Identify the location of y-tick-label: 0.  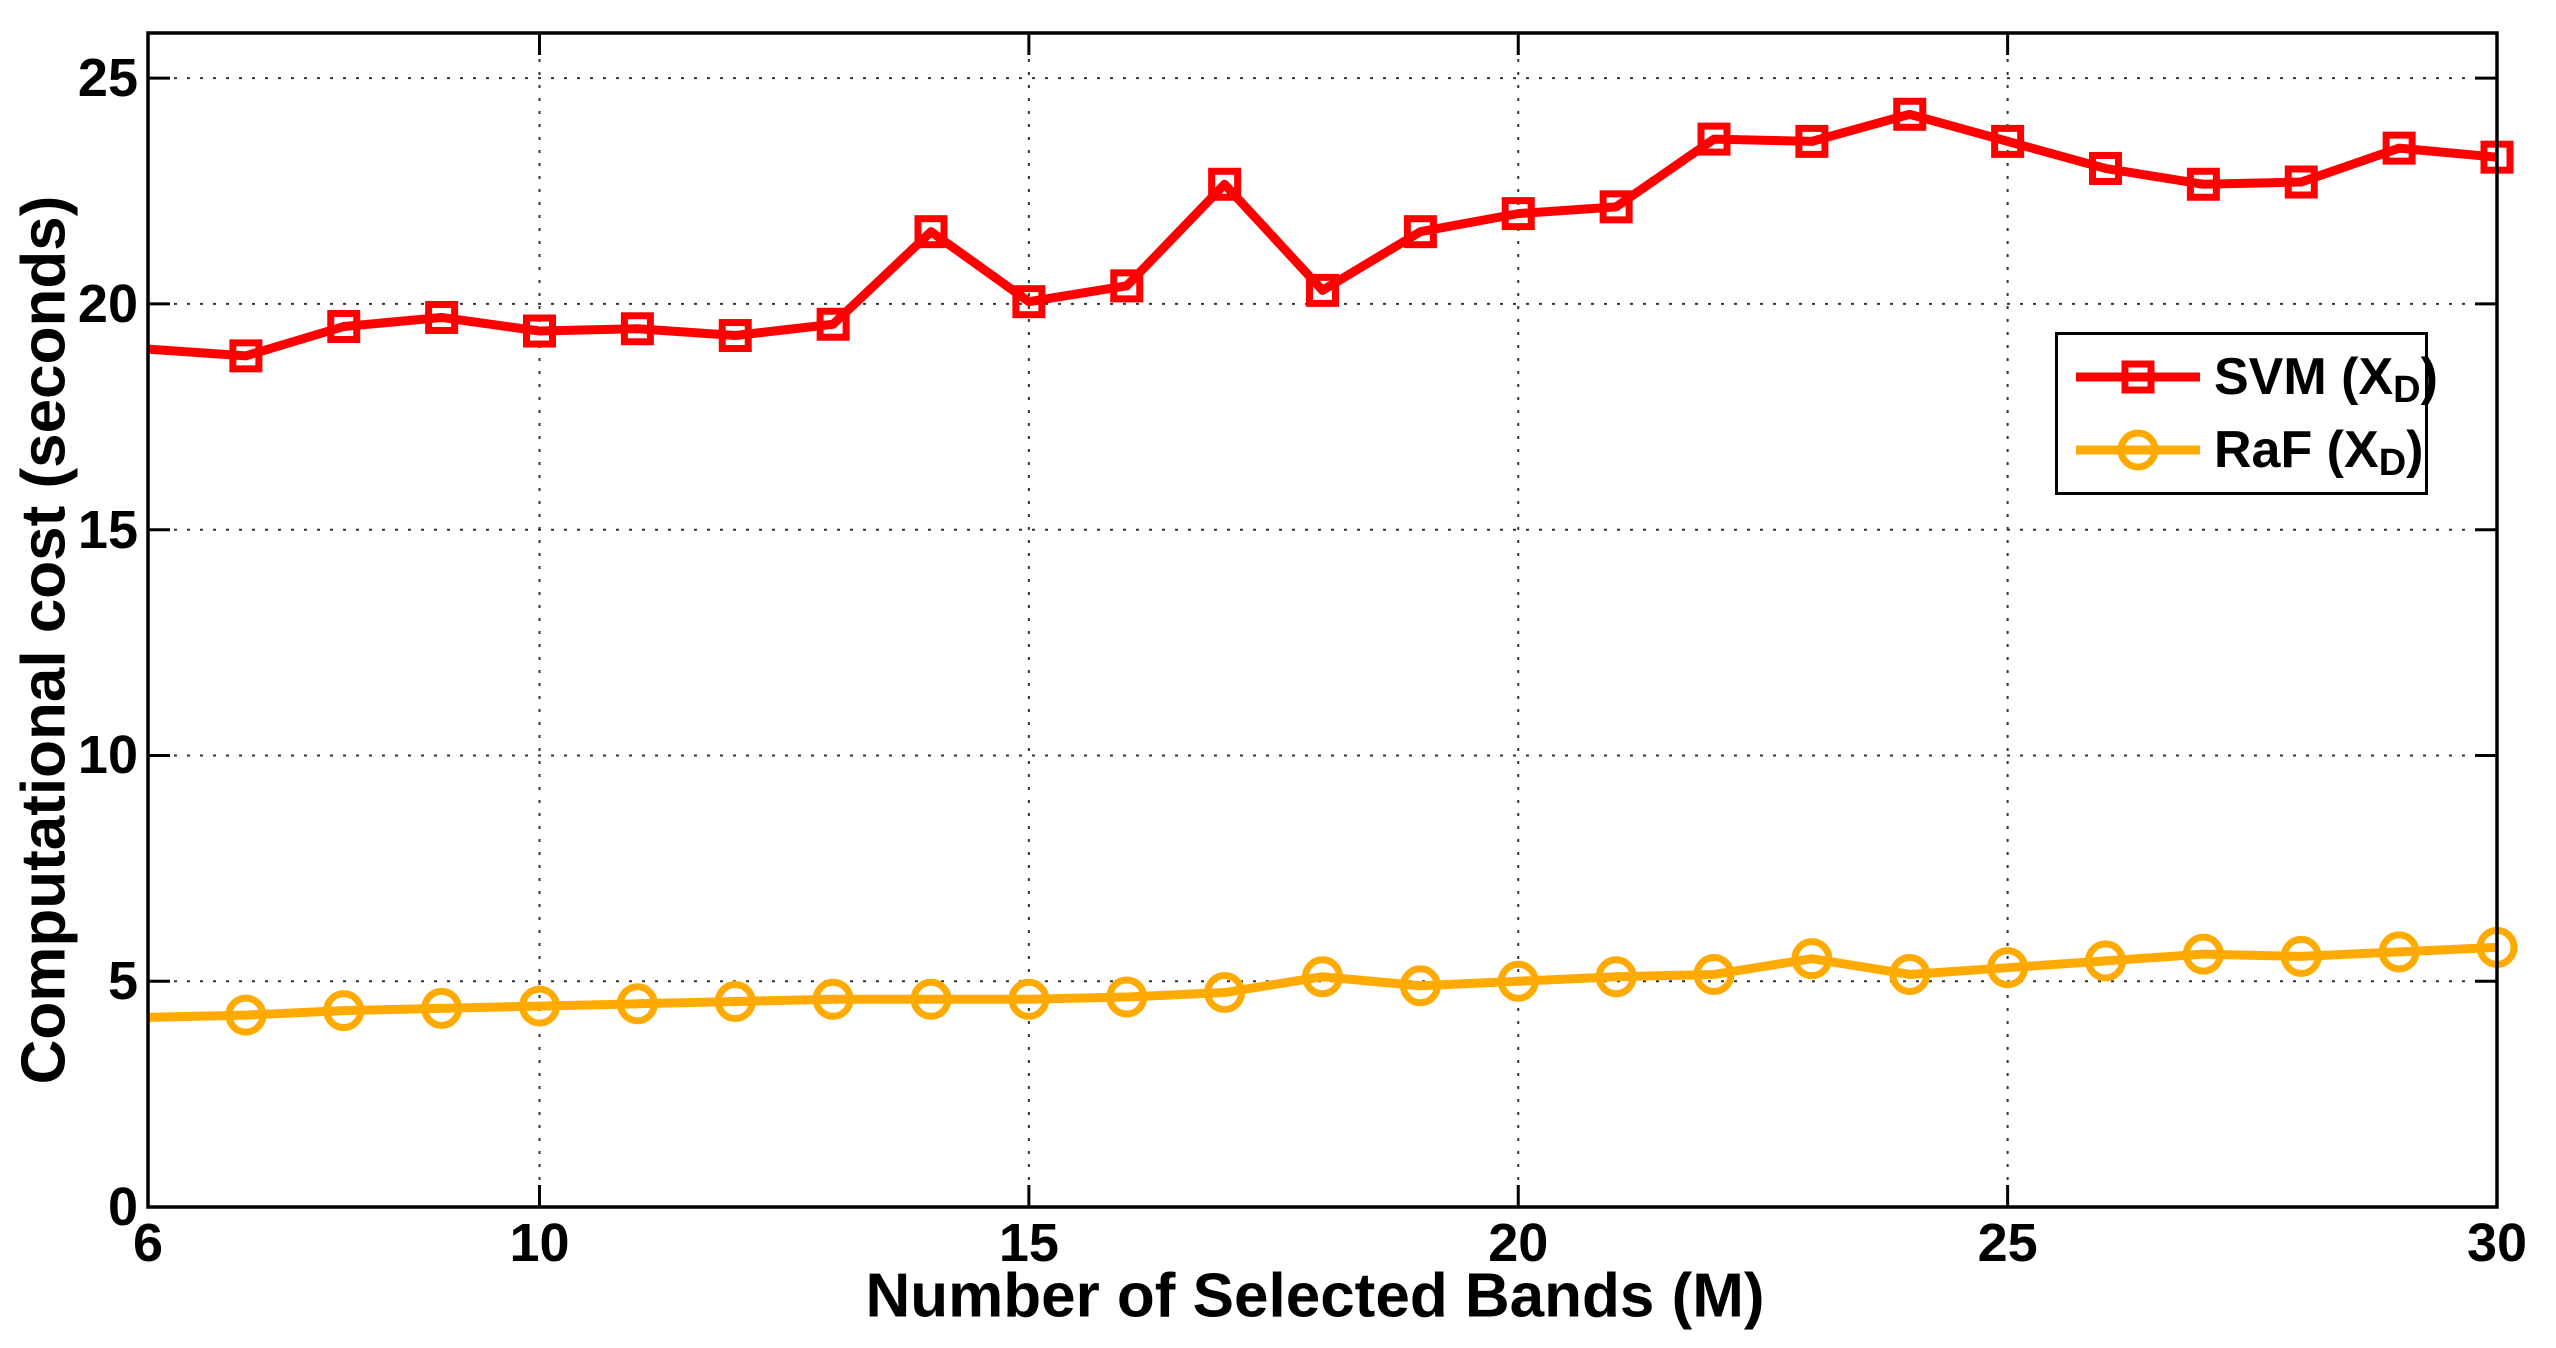
(122, 1207).